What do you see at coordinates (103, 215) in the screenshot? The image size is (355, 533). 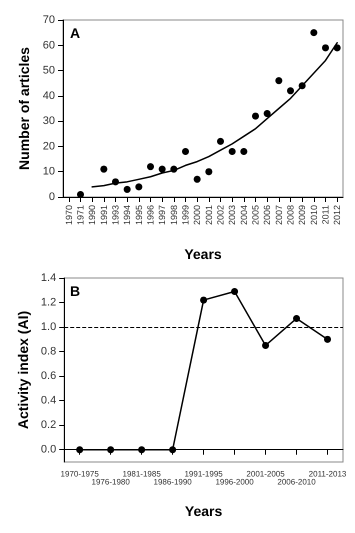 I see `x-tick-label: 1991` at bounding box center [103, 215].